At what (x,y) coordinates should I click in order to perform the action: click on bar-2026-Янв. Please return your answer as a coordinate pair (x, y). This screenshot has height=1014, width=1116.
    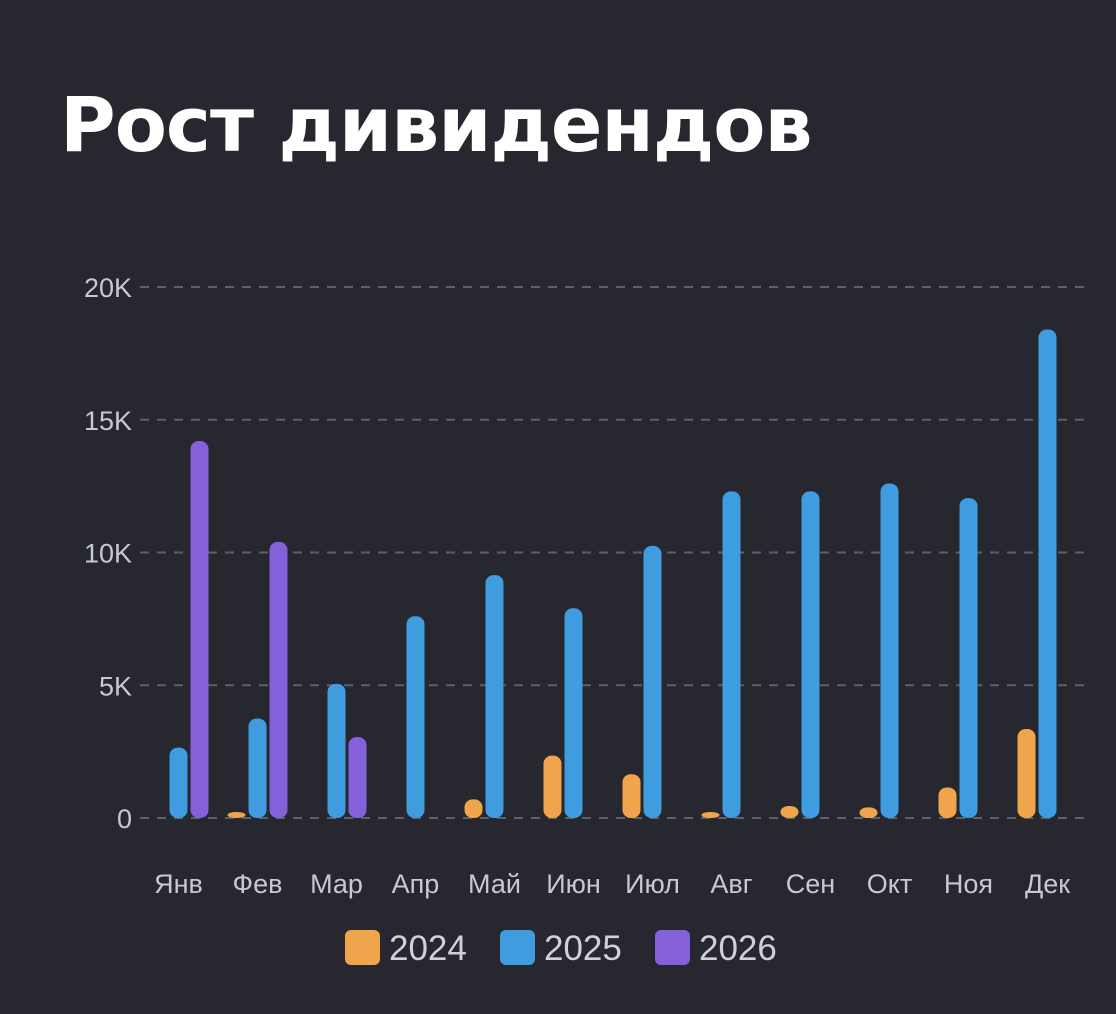
    Looking at the image, I should click on (199, 629).